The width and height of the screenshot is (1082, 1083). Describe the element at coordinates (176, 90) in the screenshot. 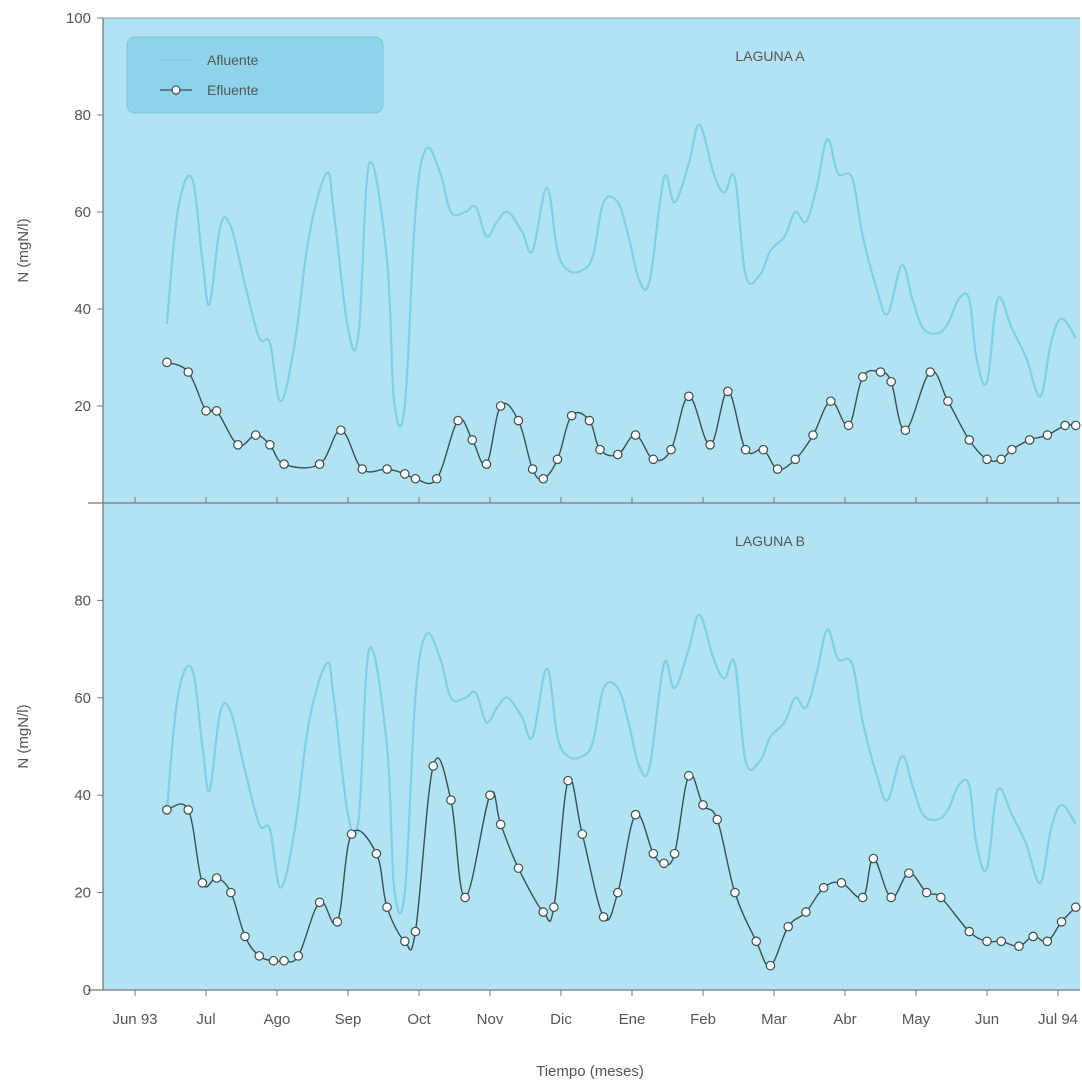

I see `legend-marker` at that location.